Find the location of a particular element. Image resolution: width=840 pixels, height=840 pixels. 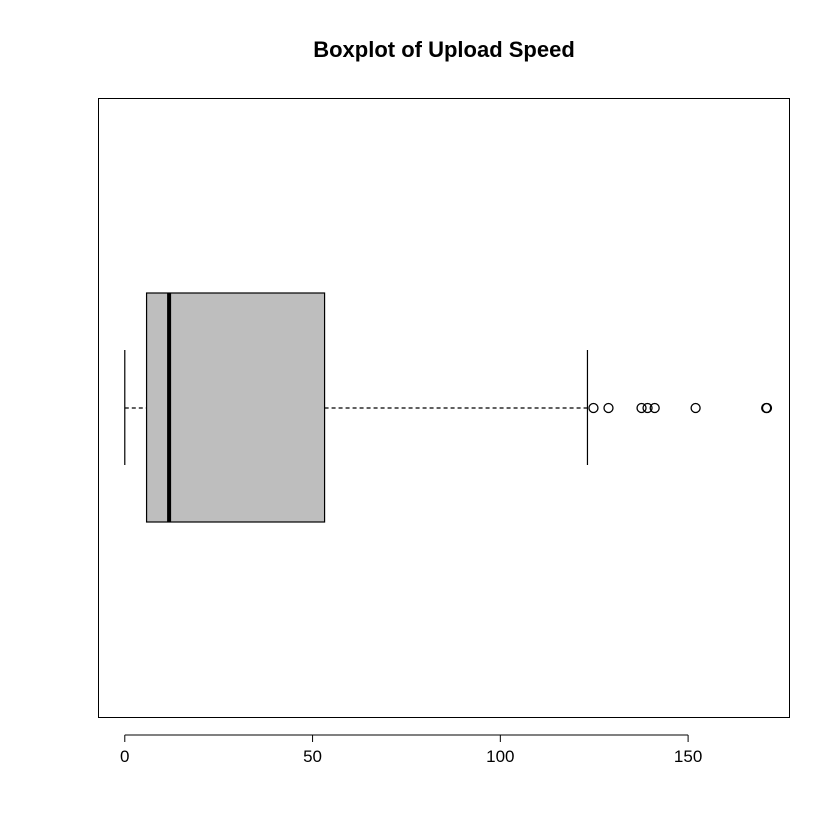

iqr-box is located at coordinates (235, 407).